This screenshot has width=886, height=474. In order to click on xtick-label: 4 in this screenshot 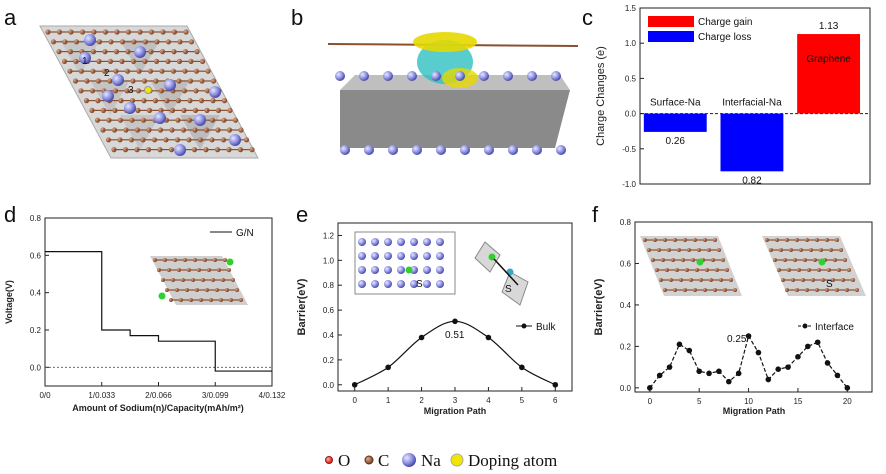, I will do `click(488, 400)`.